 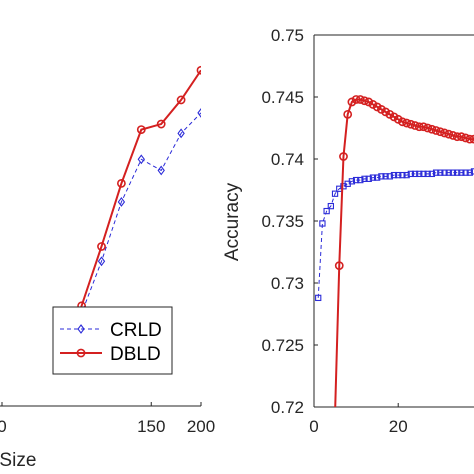 I want to click on right-chart-y-tick-label: 0.735, so click(x=282, y=221).